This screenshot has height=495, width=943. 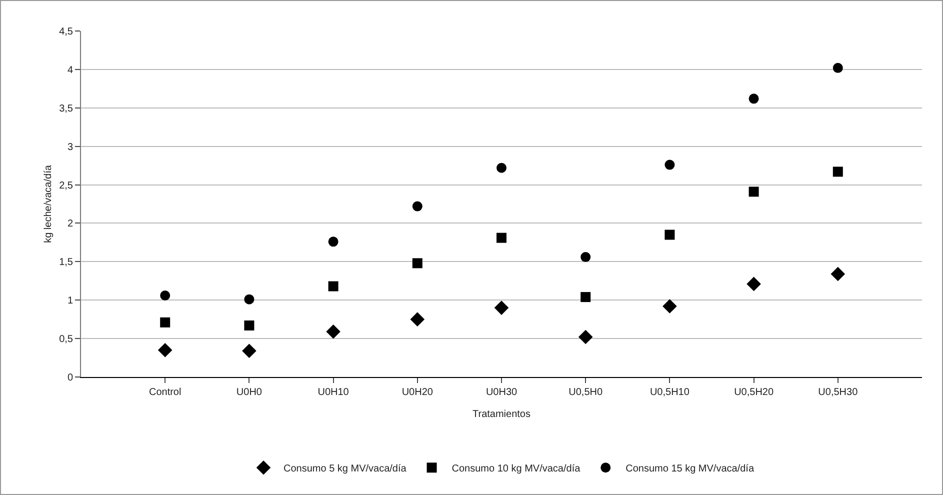 What do you see at coordinates (516, 469) in the screenshot?
I see `legend-label: Consumo 10 kg MV/vaca/día` at bounding box center [516, 469].